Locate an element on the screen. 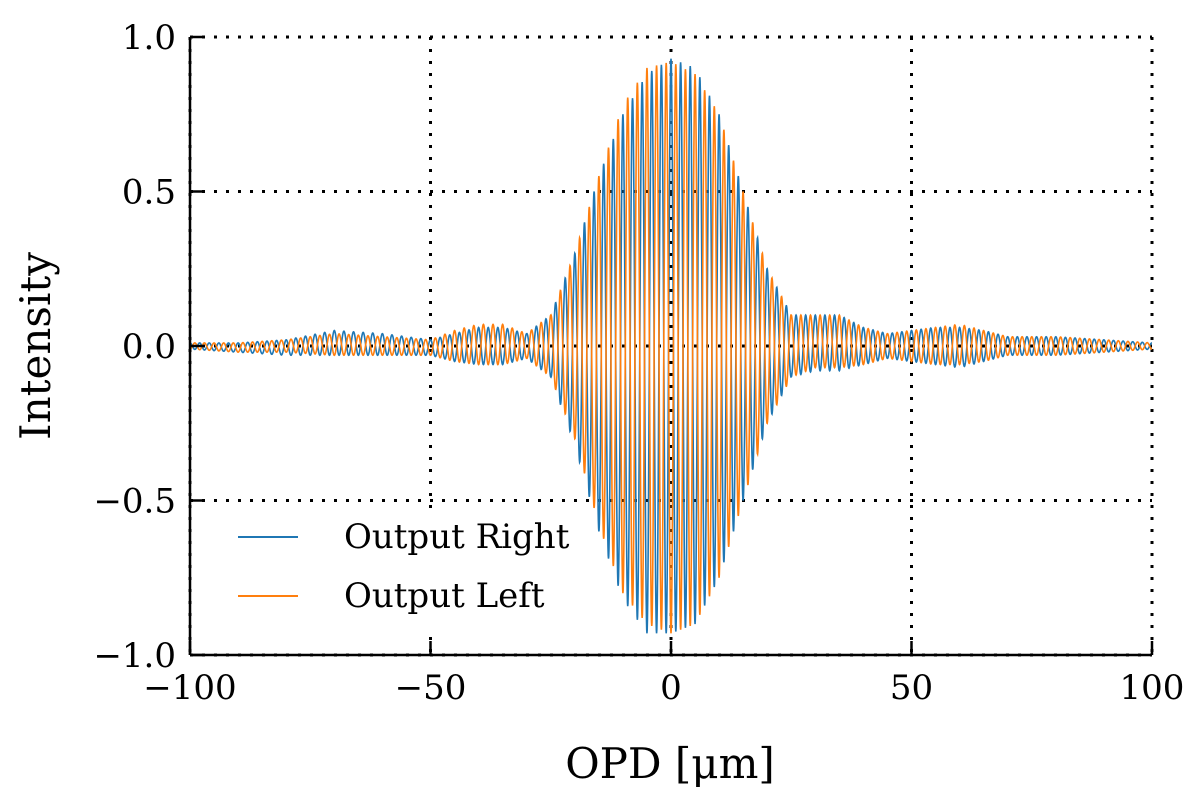 The width and height of the screenshot is (1200, 802). legend-background is located at coordinates (405, 569).